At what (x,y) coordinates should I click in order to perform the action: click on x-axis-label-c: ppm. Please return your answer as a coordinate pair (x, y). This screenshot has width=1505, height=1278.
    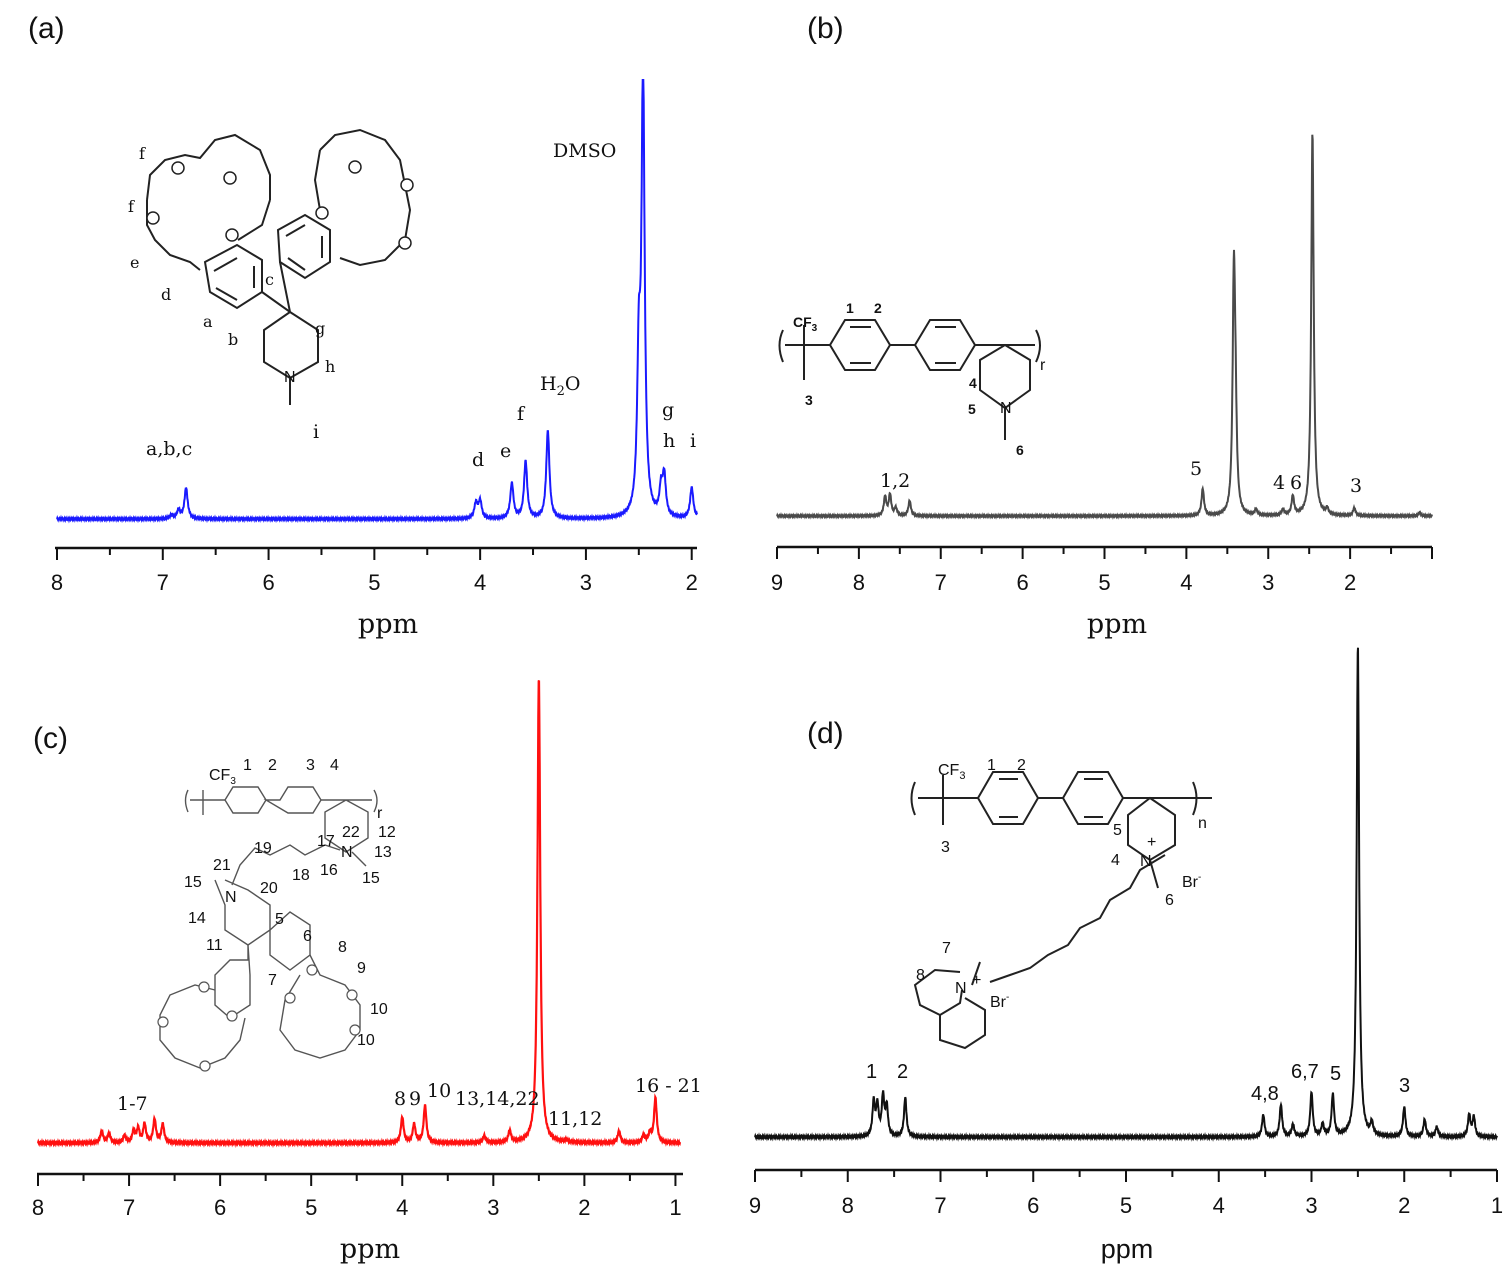
    Looking at the image, I should click on (370, 1249).